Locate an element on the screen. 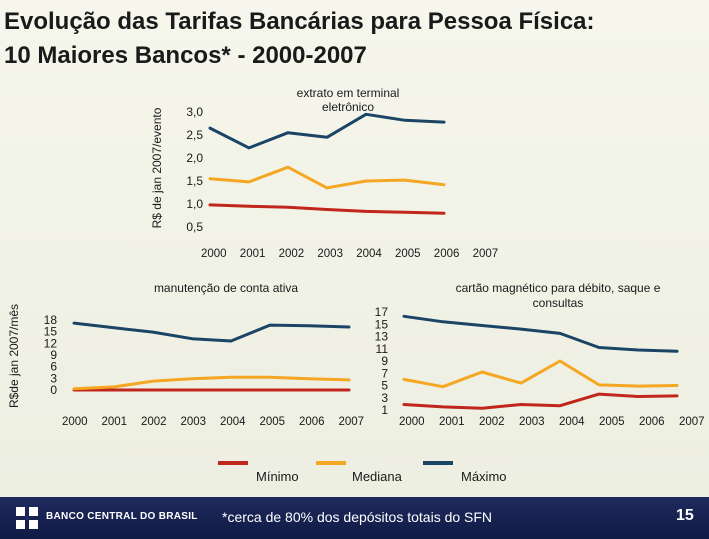  chart3-xtick-label: 2006 is located at coordinates (652, 422).